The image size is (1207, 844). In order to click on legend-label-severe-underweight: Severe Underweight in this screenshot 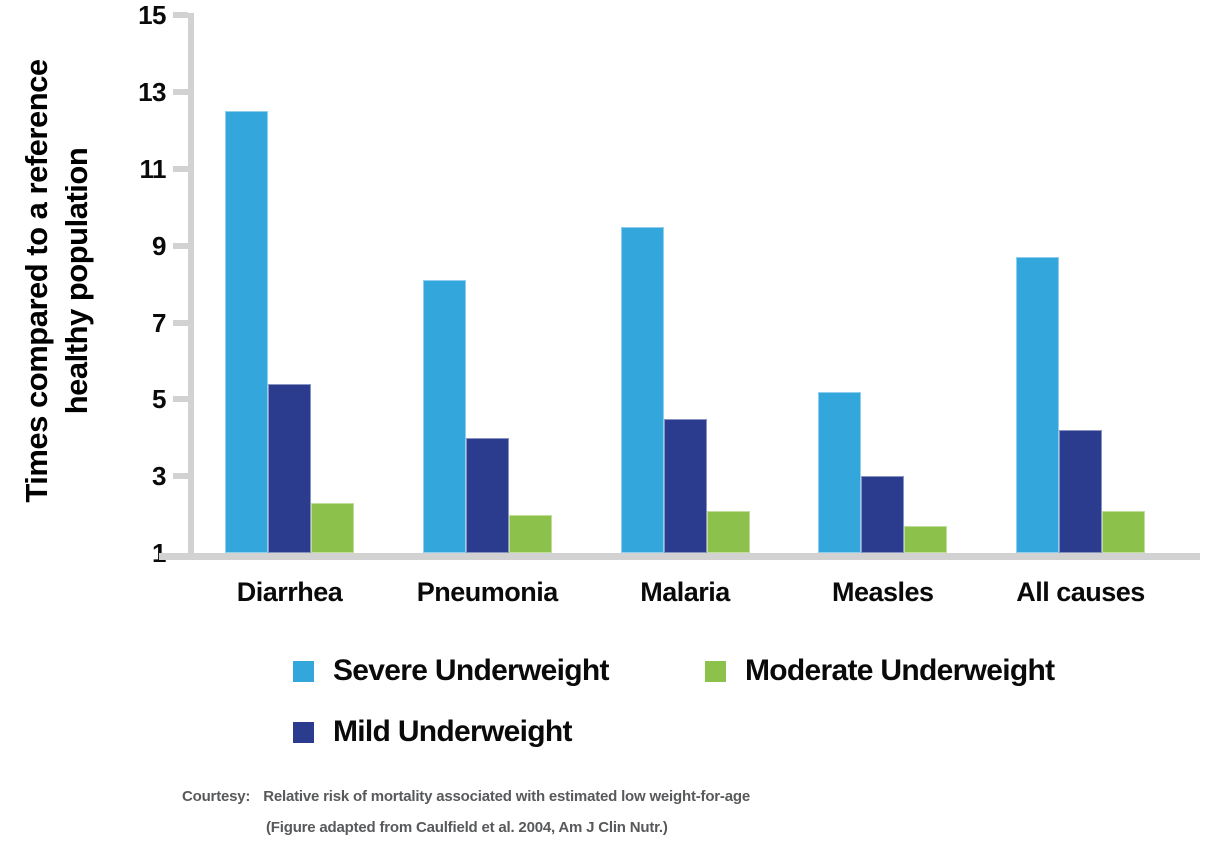, I will do `click(471, 670)`.